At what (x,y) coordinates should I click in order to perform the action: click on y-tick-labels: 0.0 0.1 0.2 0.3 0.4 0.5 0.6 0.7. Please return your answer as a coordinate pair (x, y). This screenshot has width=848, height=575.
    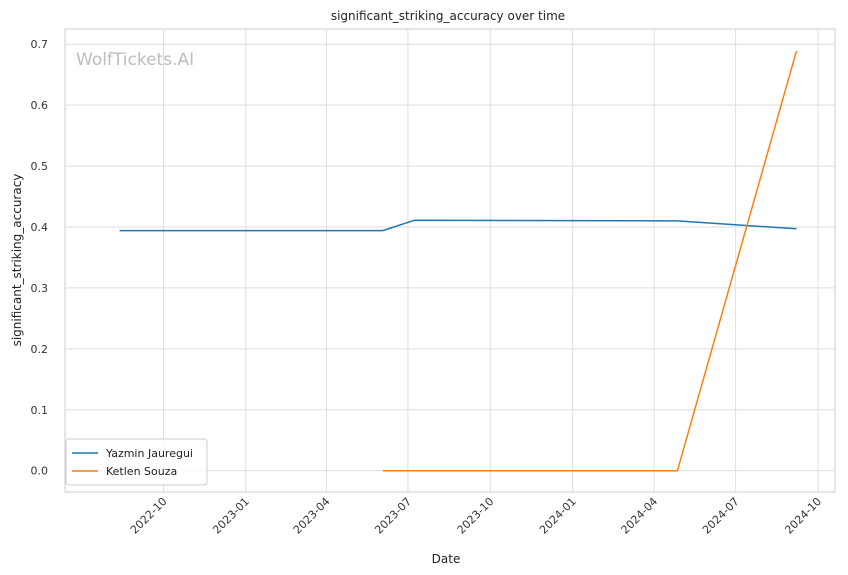
    Looking at the image, I should click on (40, 257).